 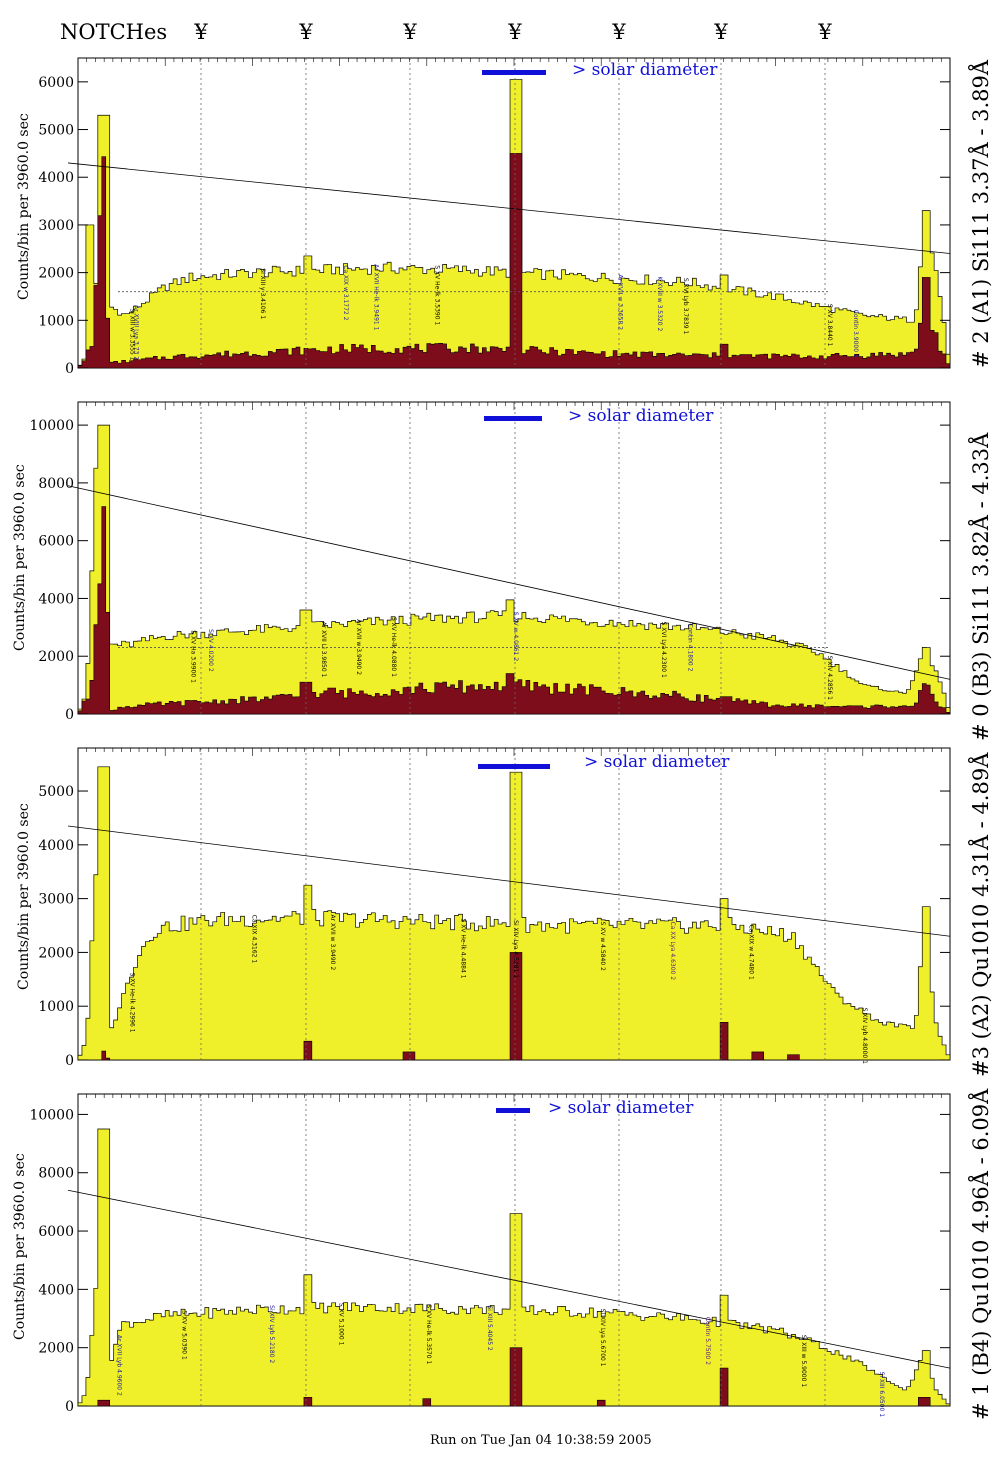 I want to click on line-annotation: Contin 5.7500 2, so click(x=707, y=1341).